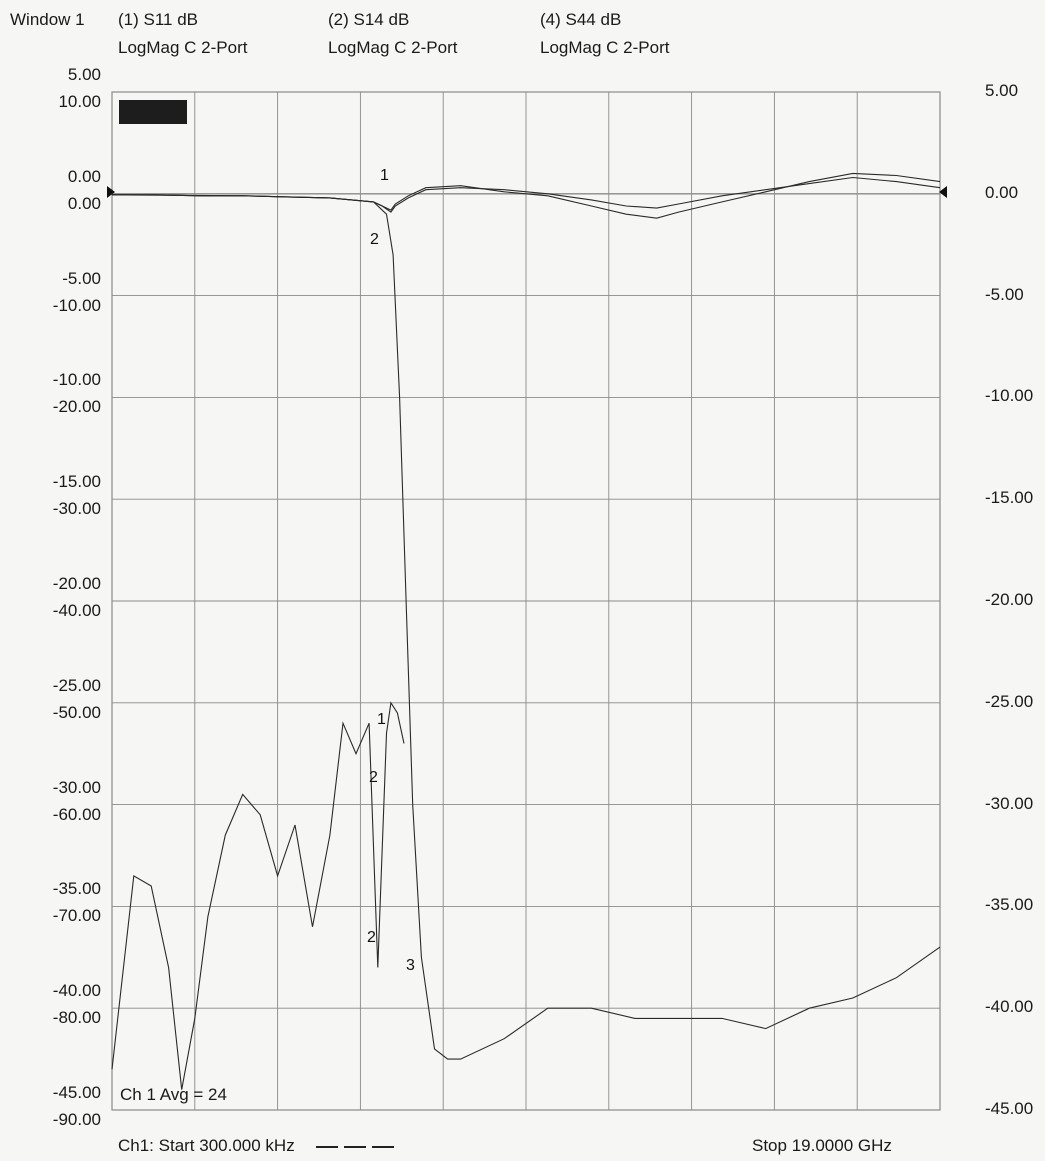  What do you see at coordinates (76, 482) in the screenshot?
I see `y-tick-left-outer: -15.00` at bounding box center [76, 482].